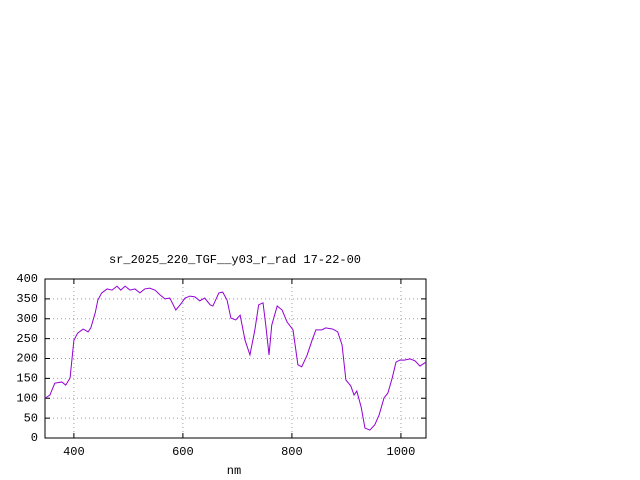  I want to click on y-tick-label: 250, so click(27, 339).